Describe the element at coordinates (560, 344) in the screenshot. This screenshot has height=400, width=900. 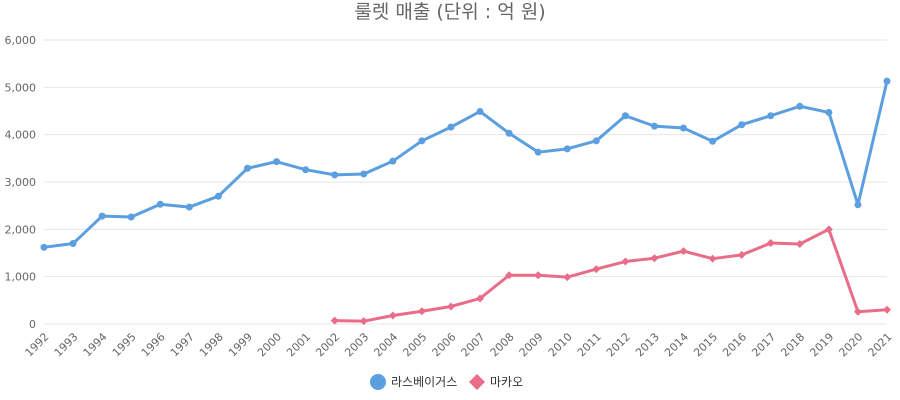
I see `x-tick-label: 2010` at that location.